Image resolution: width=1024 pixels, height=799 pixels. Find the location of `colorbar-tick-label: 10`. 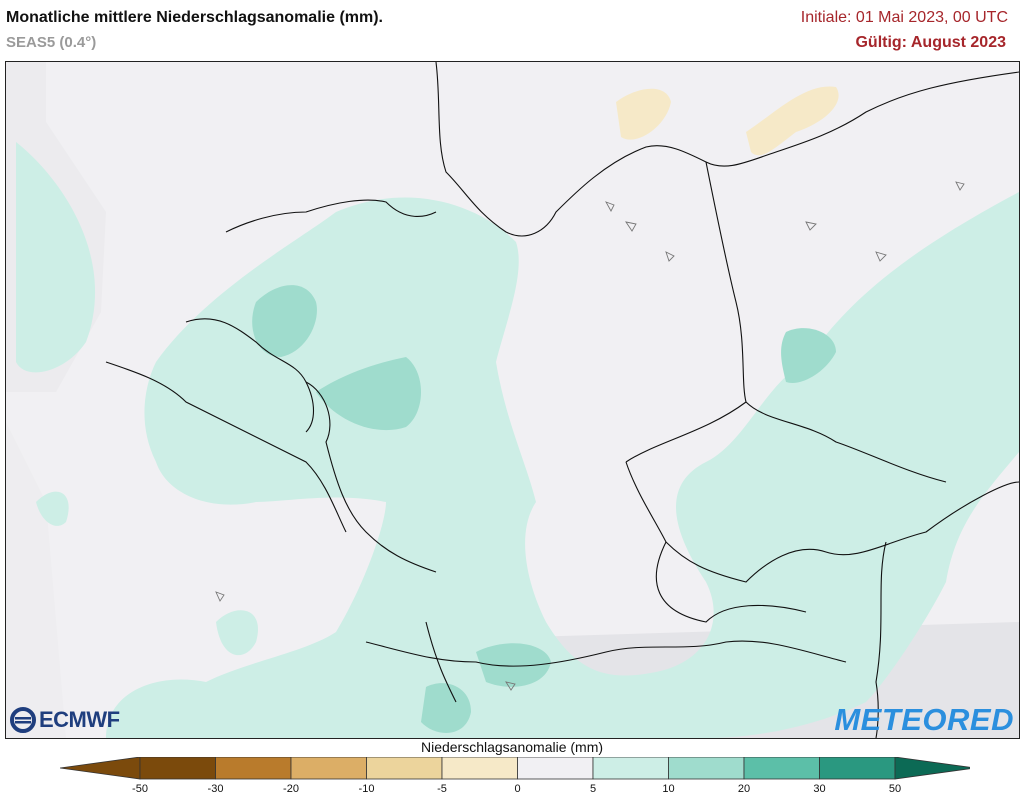

colorbar-tick-label: 10 is located at coordinates (668, 789).